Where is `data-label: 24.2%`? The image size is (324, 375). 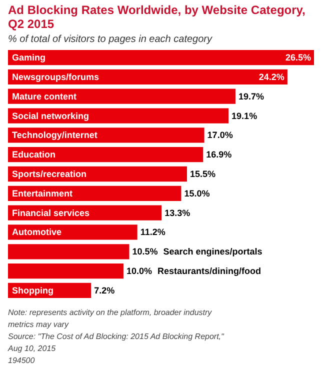
data-label: 24.2% is located at coordinates (271, 77).